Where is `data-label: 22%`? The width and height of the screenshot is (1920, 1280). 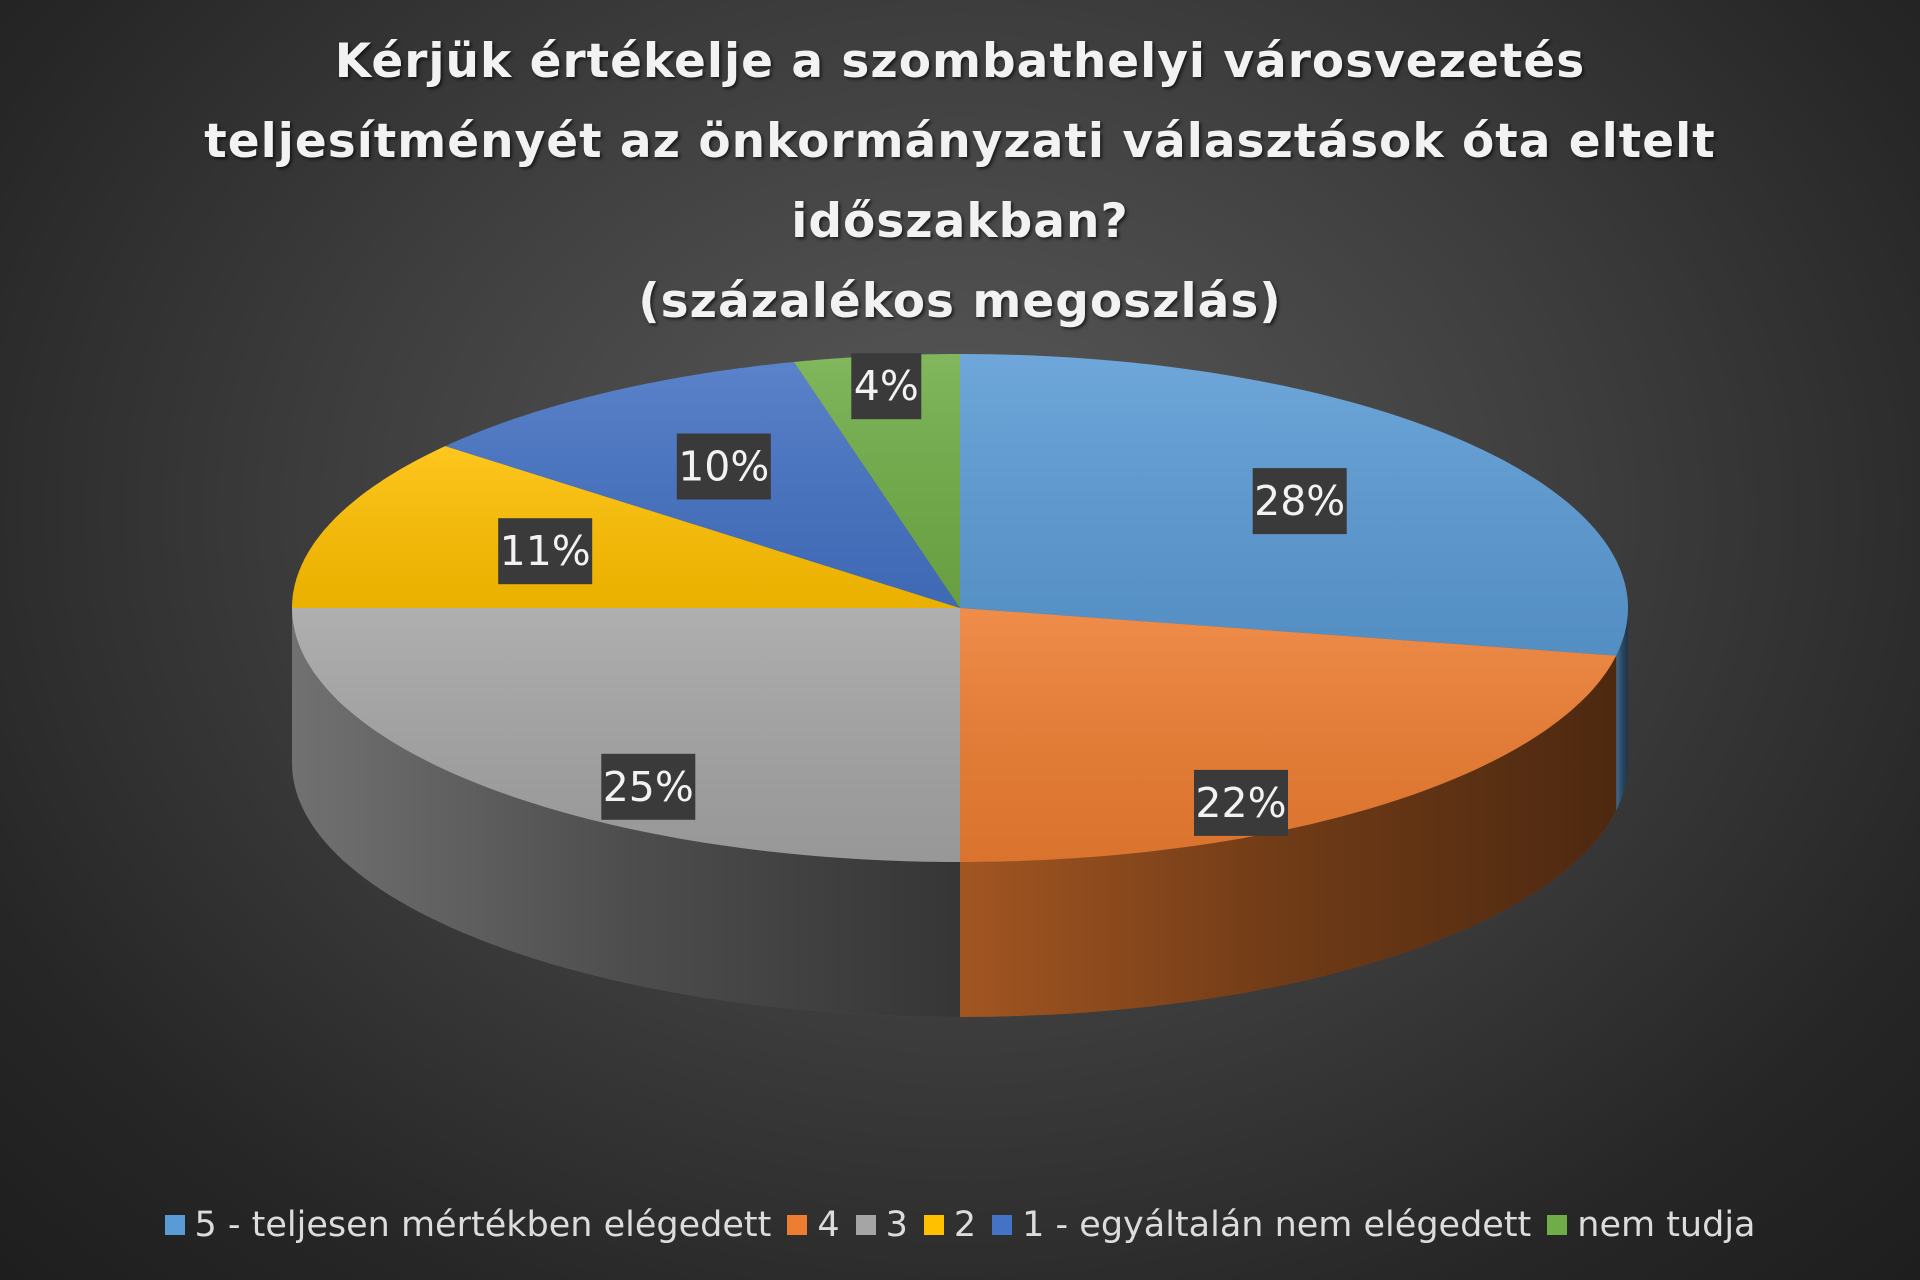
data-label: 22% is located at coordinates (1241, 802).